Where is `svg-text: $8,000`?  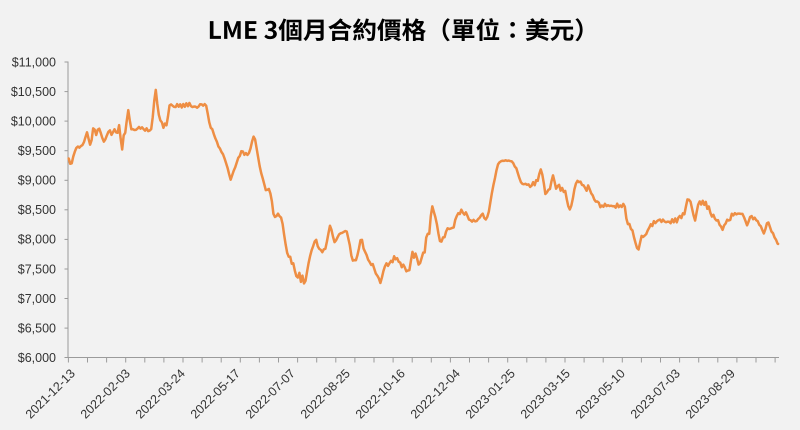 svg-text: $8,000 is located at coordinates (37, 240).